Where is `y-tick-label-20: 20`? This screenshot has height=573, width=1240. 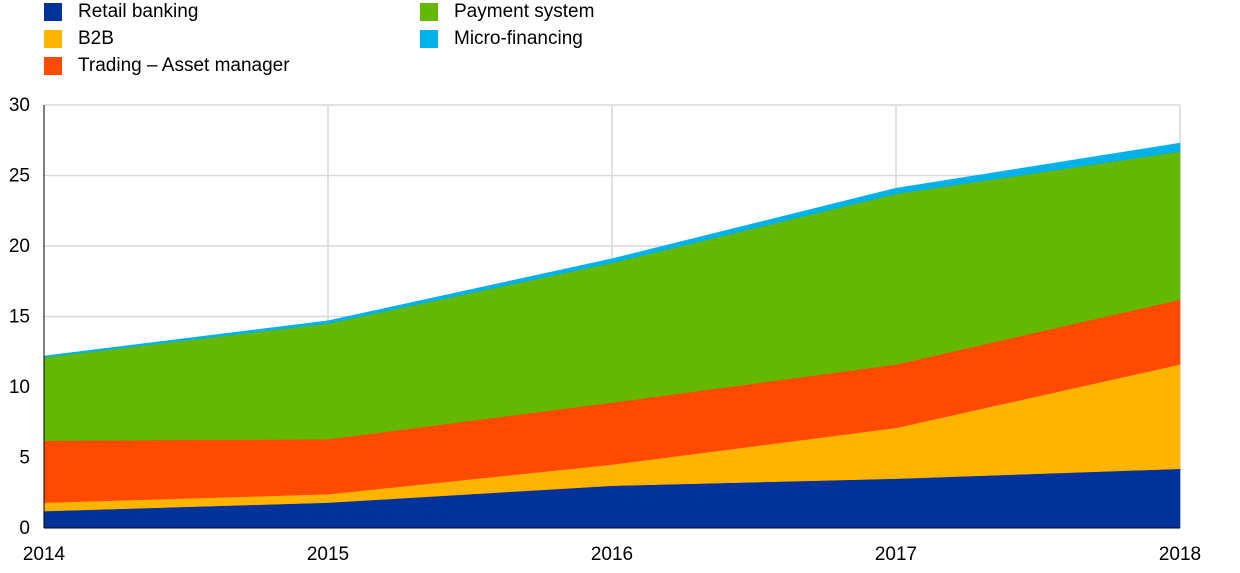
y-tick-label-20: 20 is located at coordinates (19, 246).